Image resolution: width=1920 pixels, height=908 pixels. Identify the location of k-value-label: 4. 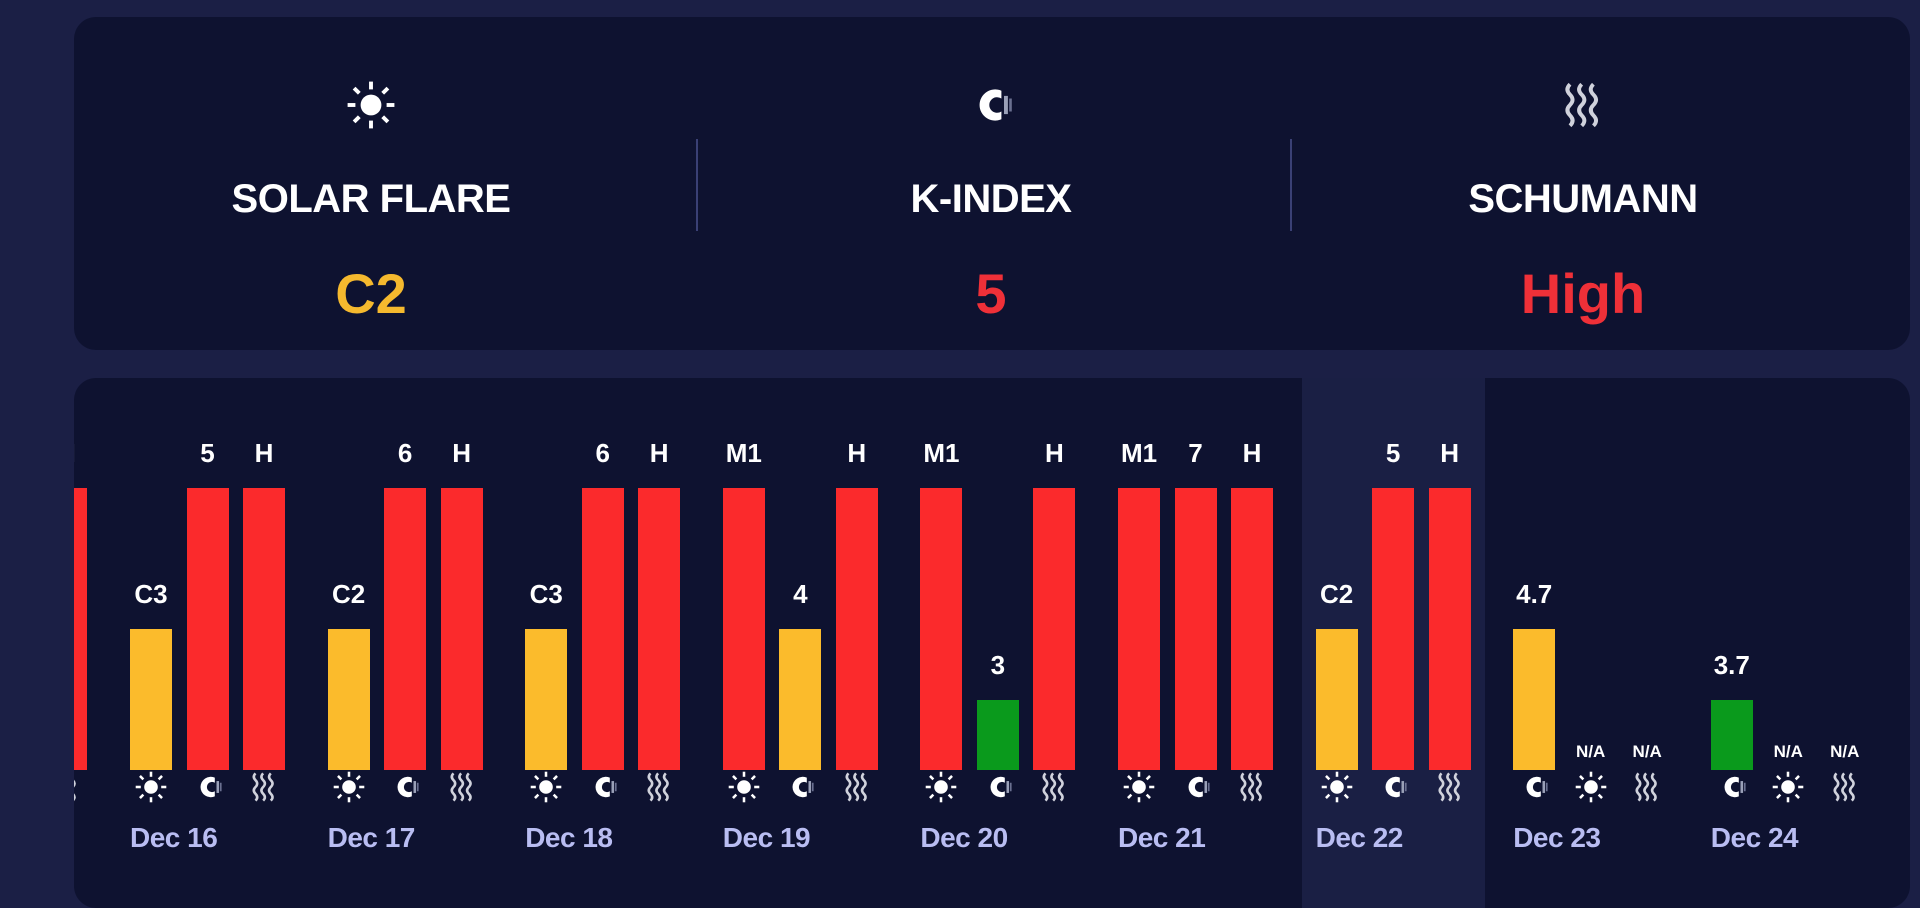
(800, 594).